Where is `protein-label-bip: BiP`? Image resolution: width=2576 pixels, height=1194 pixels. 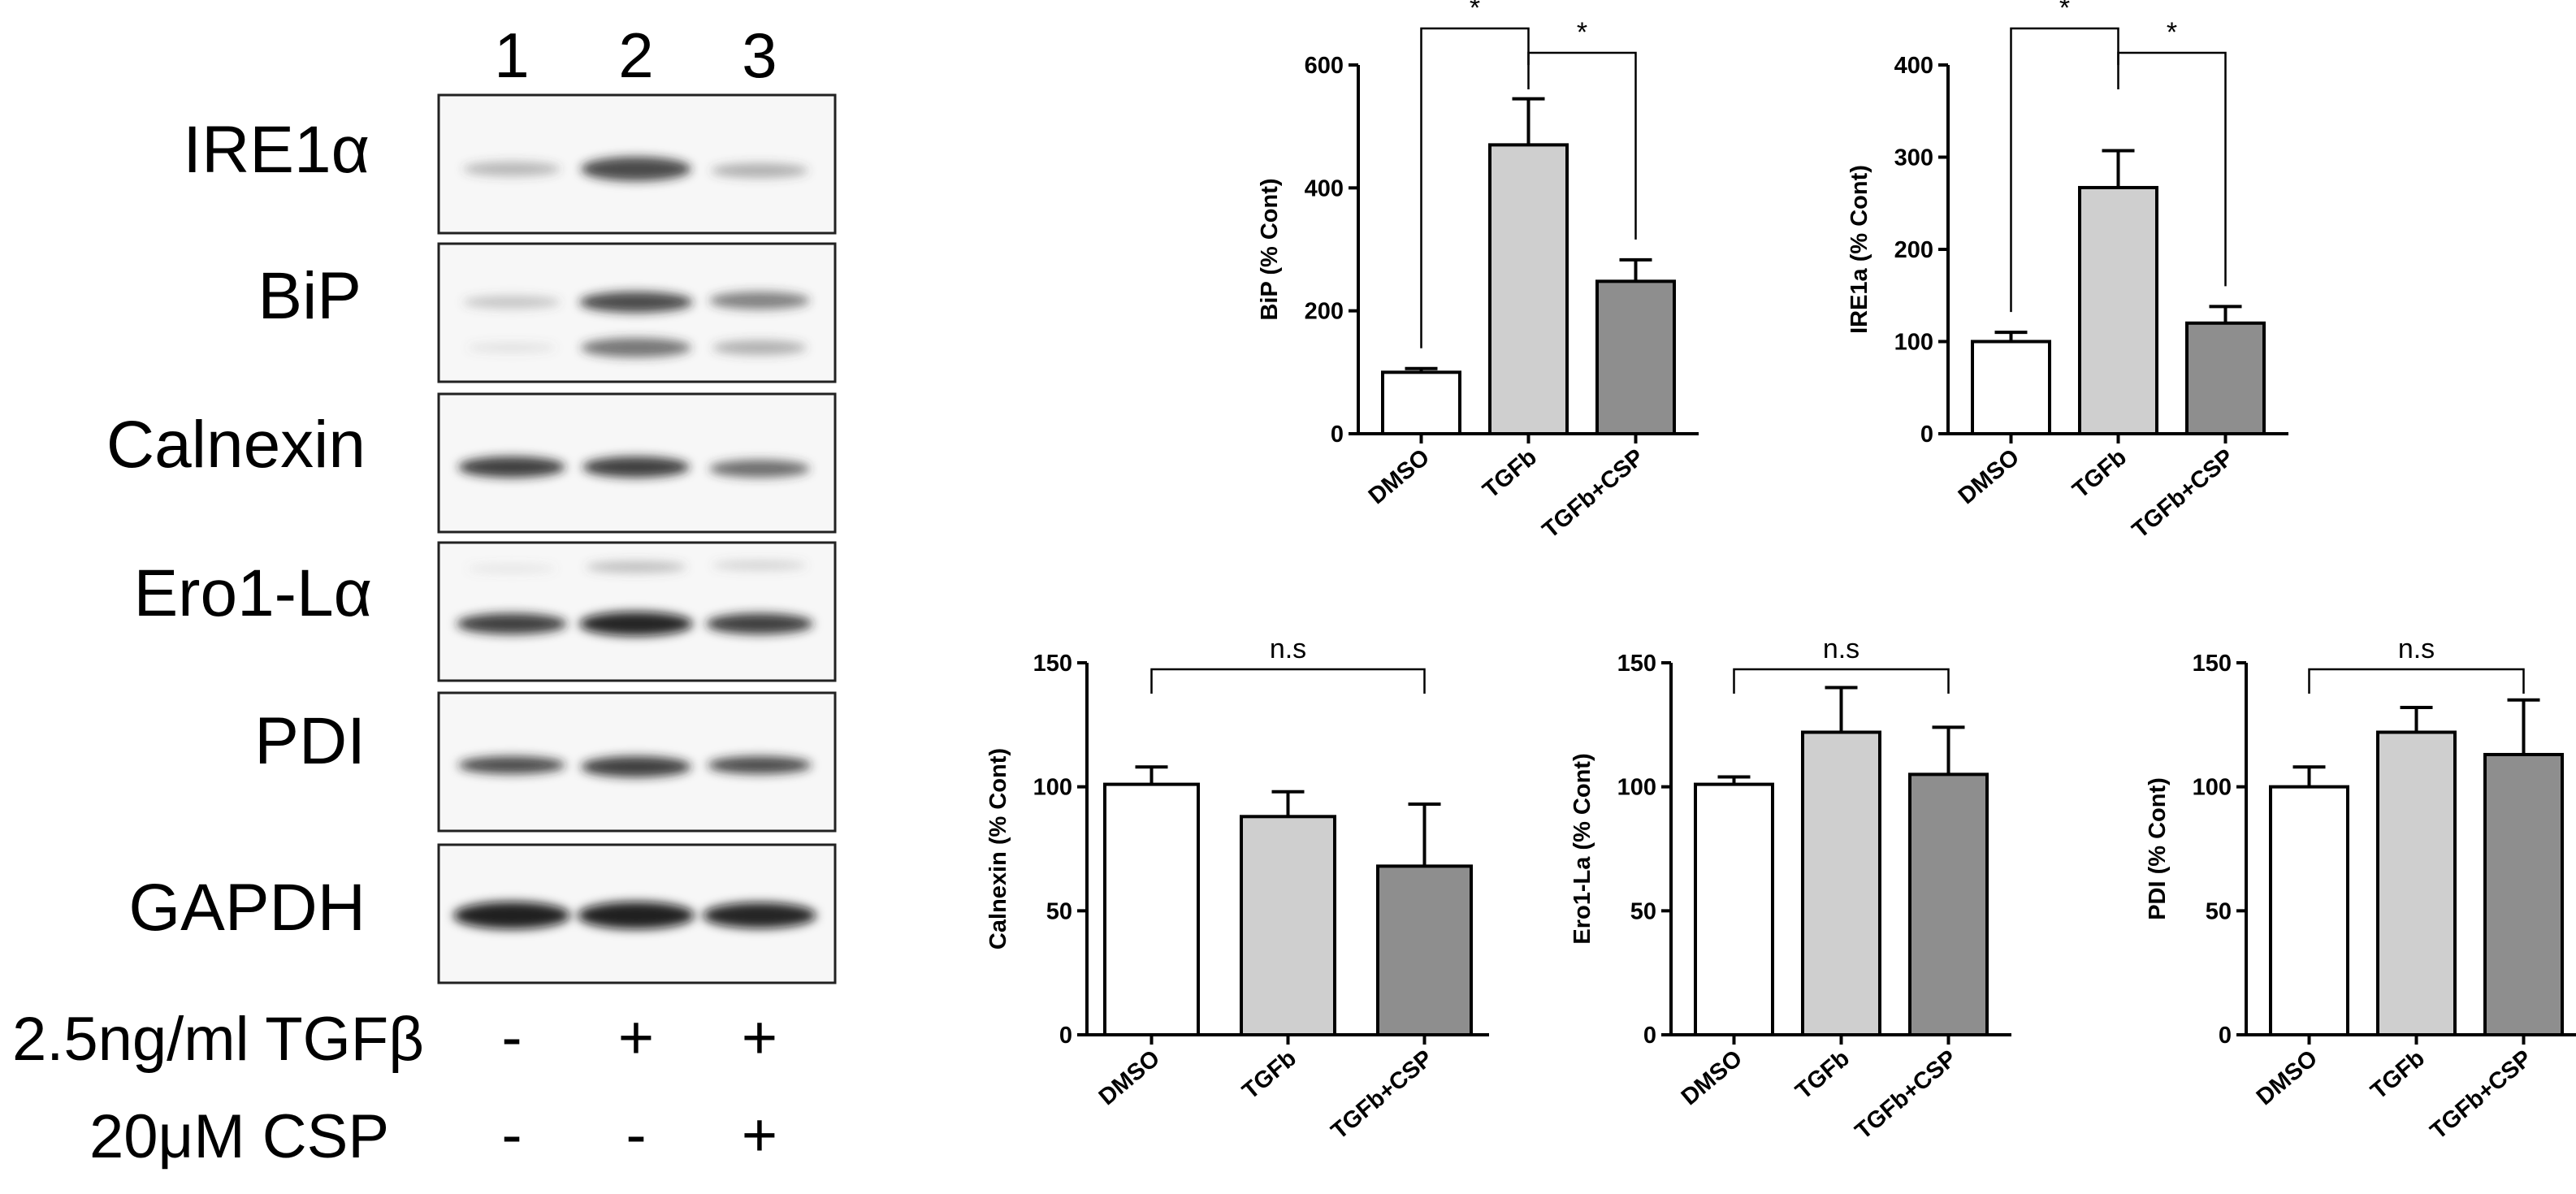
protein-label-bip: BiP is located at coordinates (310, 296).